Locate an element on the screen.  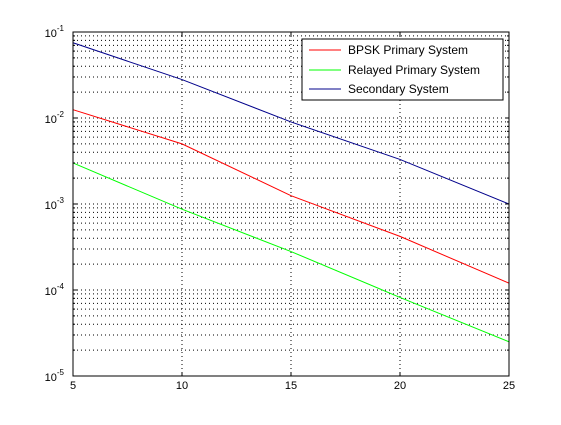
y-tick-label: 10⁻² is located at coordinates (55, 118).